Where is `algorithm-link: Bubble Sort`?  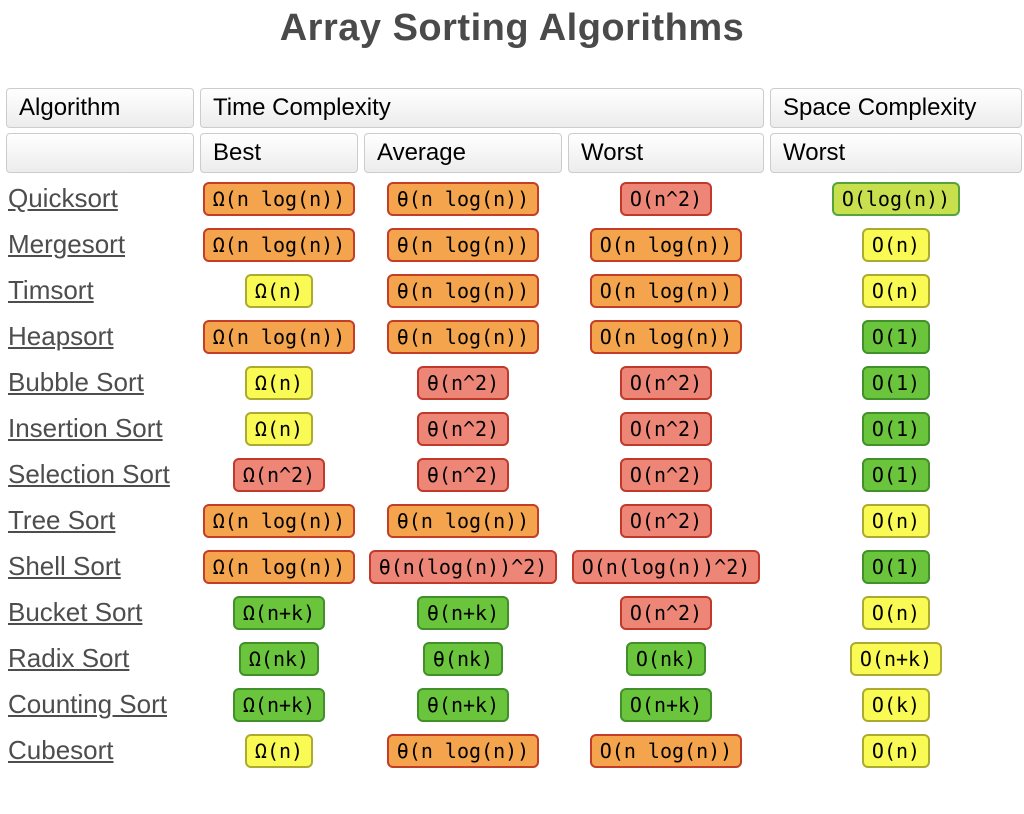 algorithm-link: Bubble Sort is located at coordinates (76, 382).